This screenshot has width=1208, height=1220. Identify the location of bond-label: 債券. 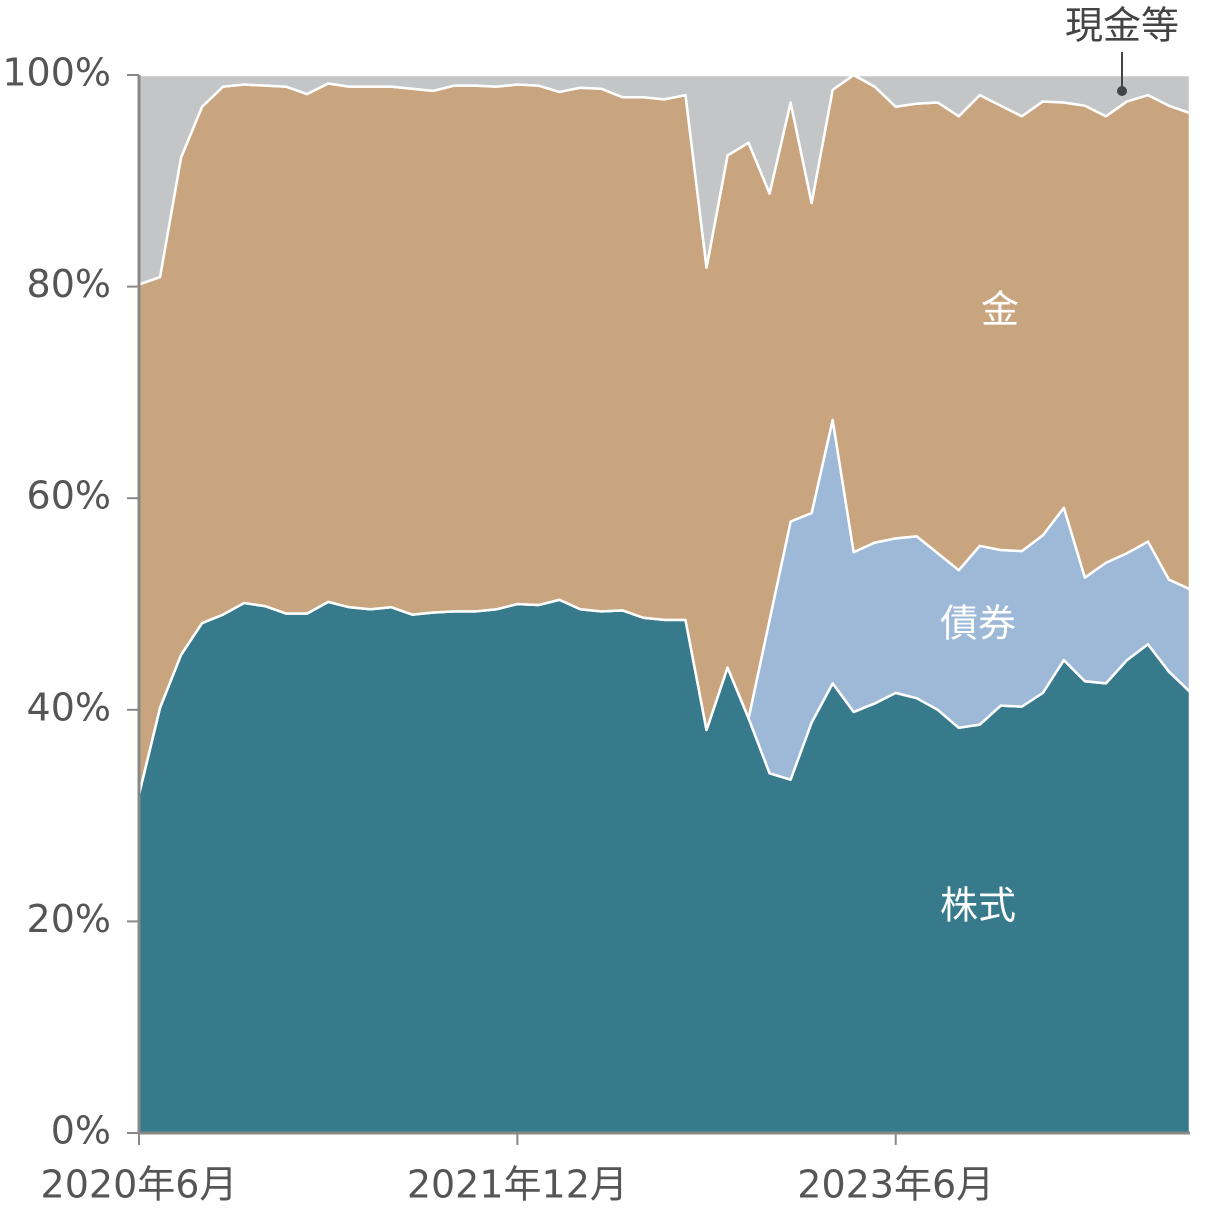
(978, 624).